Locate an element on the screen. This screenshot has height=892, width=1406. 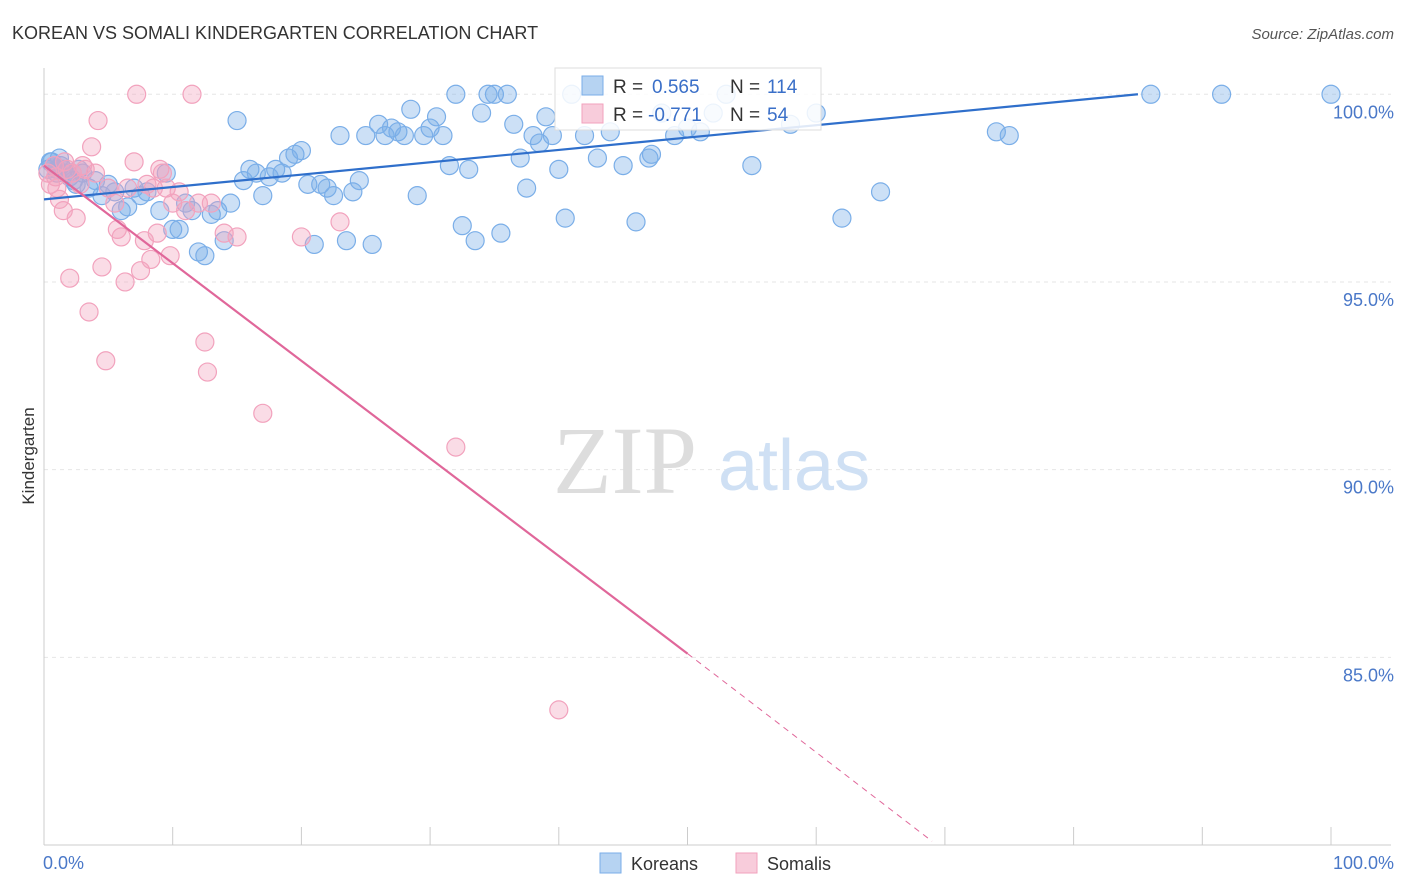
y-tick-label: 100.0% is located at coordinates (1363, 112).